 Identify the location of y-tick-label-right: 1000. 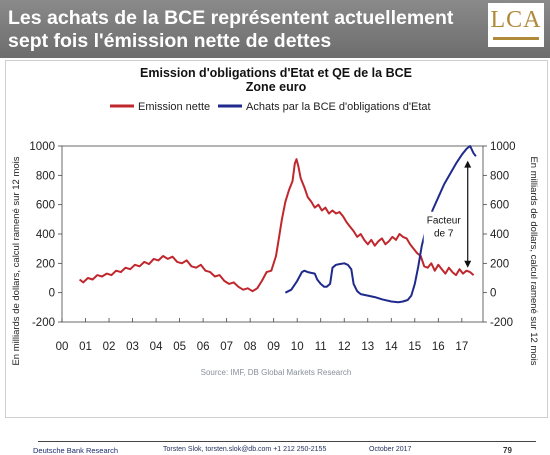
(503, 147).